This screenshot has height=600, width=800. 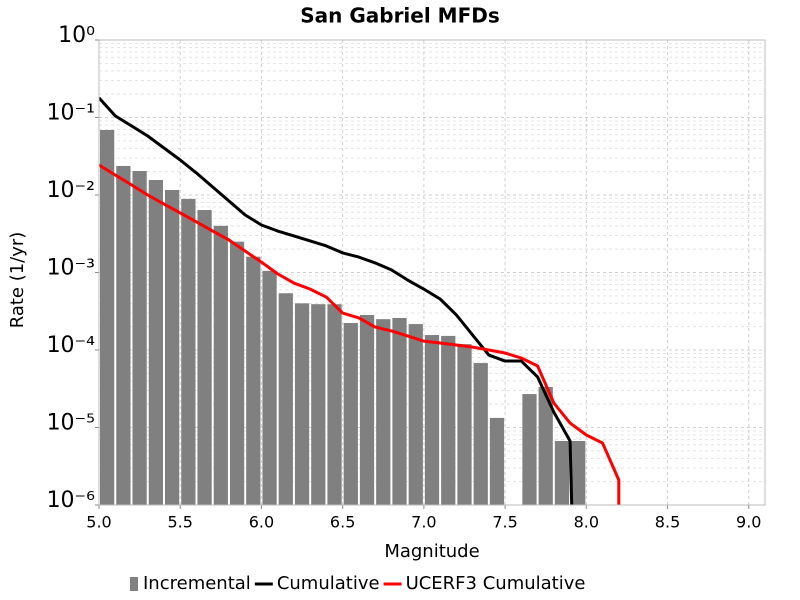 I want to click on x-tick-label: 8.5, so click(x=667, y=522).